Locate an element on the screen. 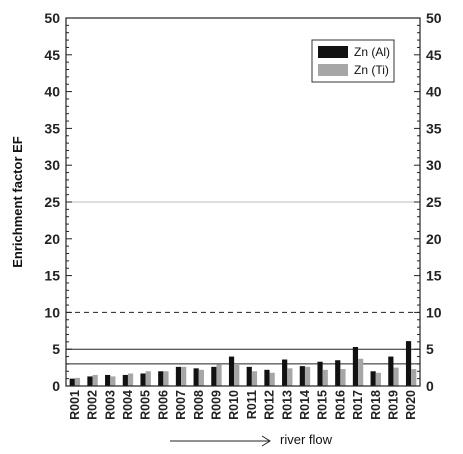  bar-zn-ti-r020 is located at coordinates (414, 377).